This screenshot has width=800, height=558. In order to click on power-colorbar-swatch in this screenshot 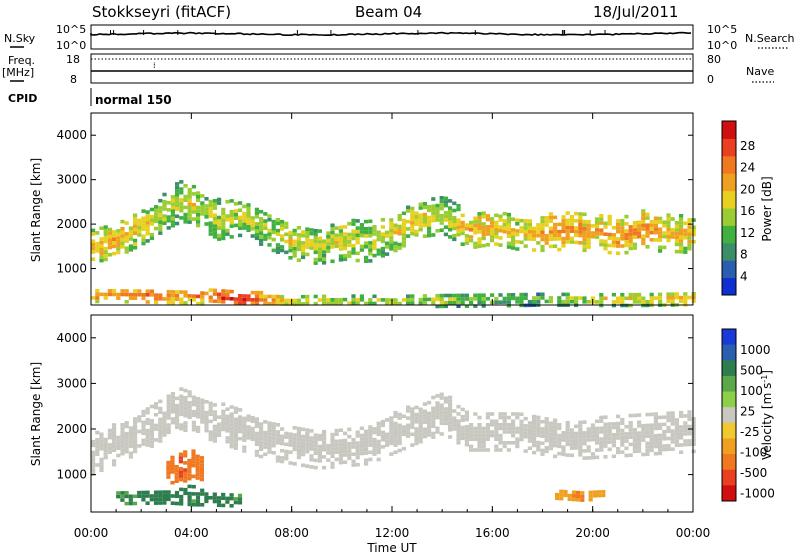, I will do `click(729, 182)`.